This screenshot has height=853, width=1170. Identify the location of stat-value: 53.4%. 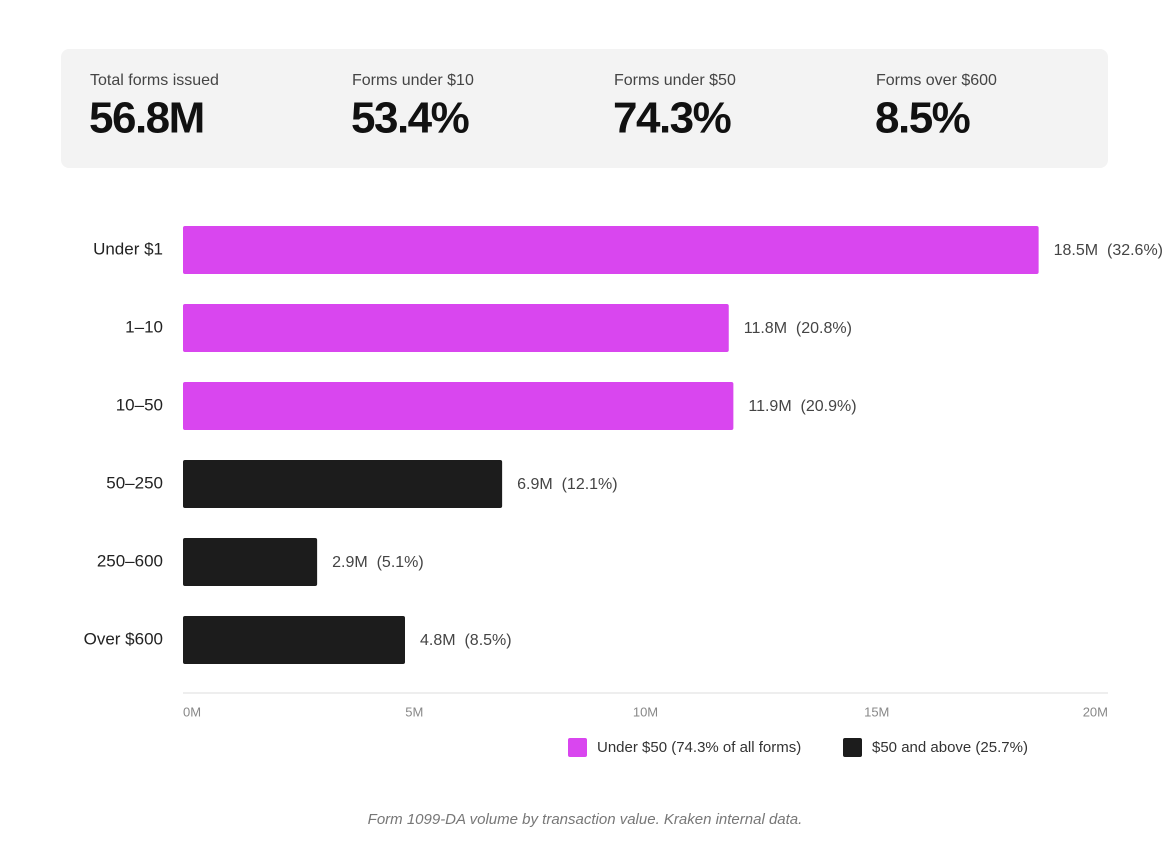
(410, 118).